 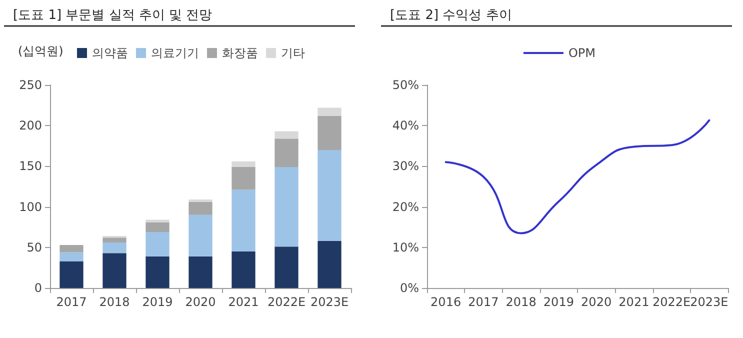 What do you see at coordinates (110, 53) in the screenshot?
I see `legend-label: 의약품` at bounding box center [110, 53].